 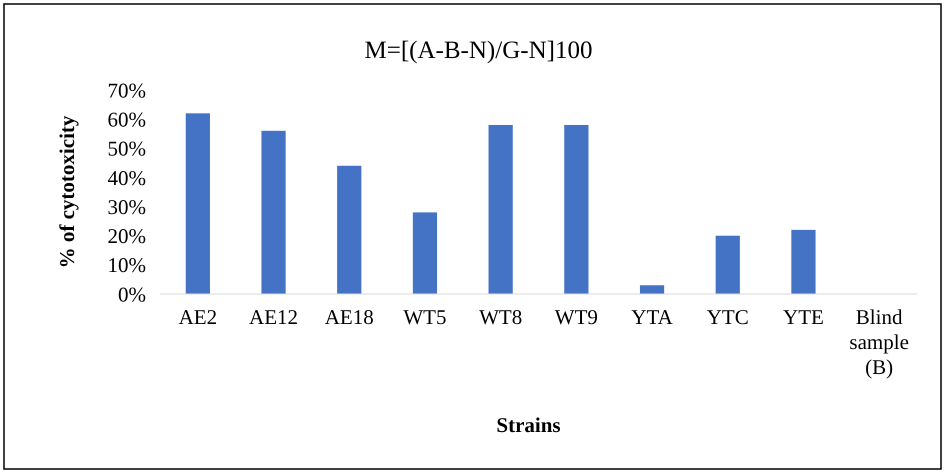 I want to click on x-tick-label: YTE, so click(x=803, y=317).